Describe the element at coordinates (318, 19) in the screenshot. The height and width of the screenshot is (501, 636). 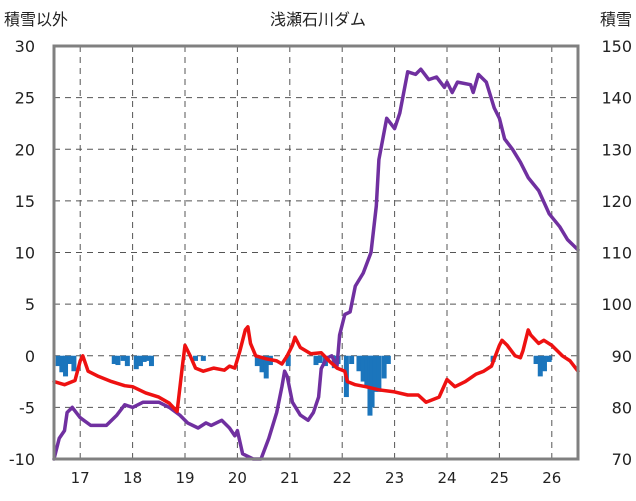
I see `chart-title: 浅瀬石川ダム` at that location.